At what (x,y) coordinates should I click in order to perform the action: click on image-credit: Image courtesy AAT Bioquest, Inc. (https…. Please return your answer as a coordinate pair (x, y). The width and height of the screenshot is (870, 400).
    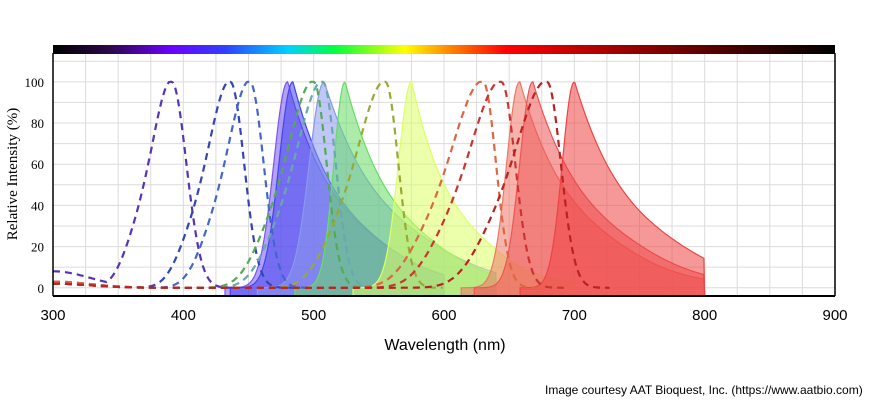
    Looking at the image, I should click on (704, 390).